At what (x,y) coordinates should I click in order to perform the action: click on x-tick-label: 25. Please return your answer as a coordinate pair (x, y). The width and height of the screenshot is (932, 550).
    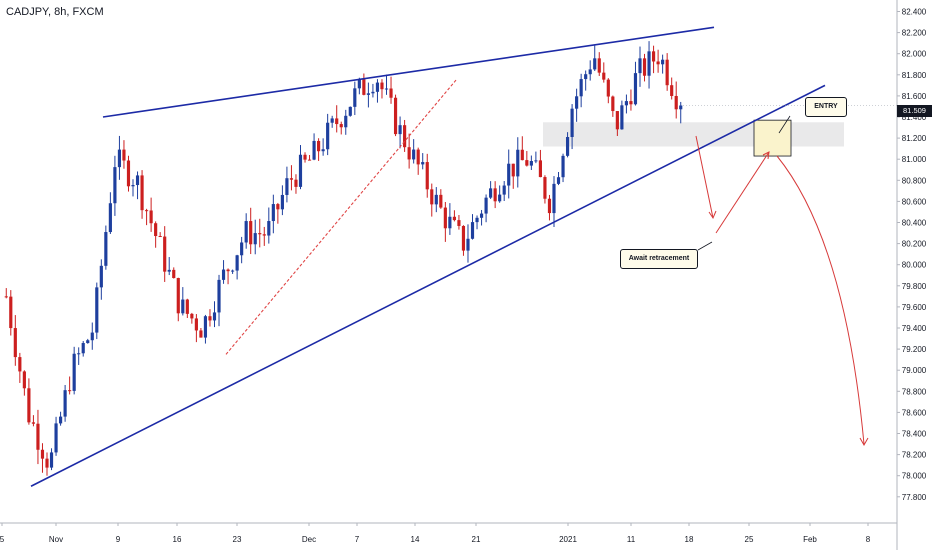
    Looking at the image, I should click on (749, 539).